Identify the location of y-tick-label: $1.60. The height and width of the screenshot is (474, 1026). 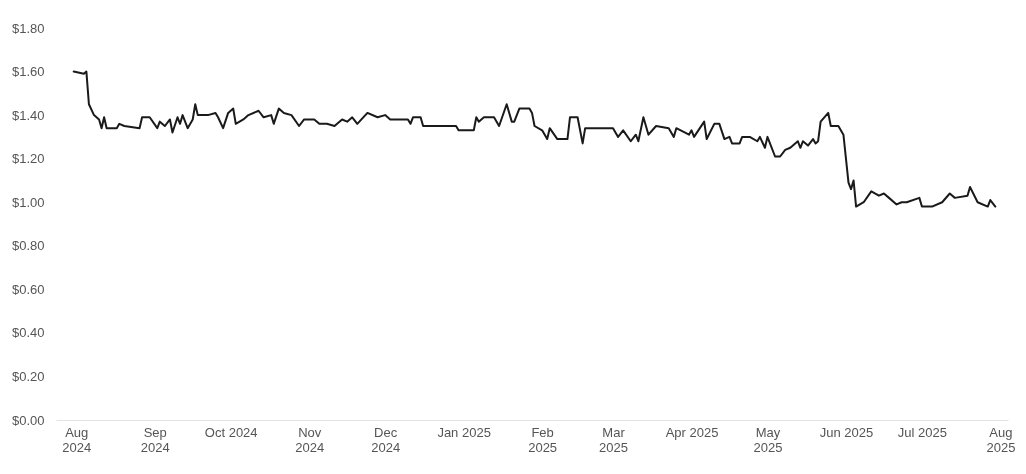
(28, 72).